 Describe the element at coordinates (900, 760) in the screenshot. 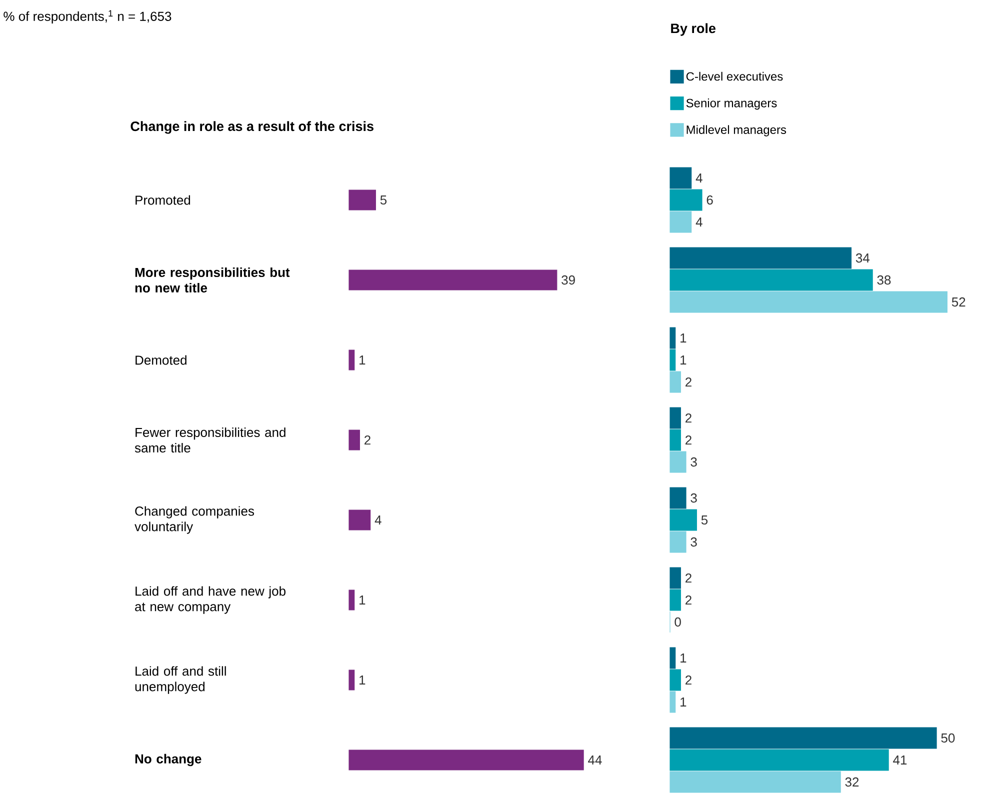

I see `data-label: 41` at that location.